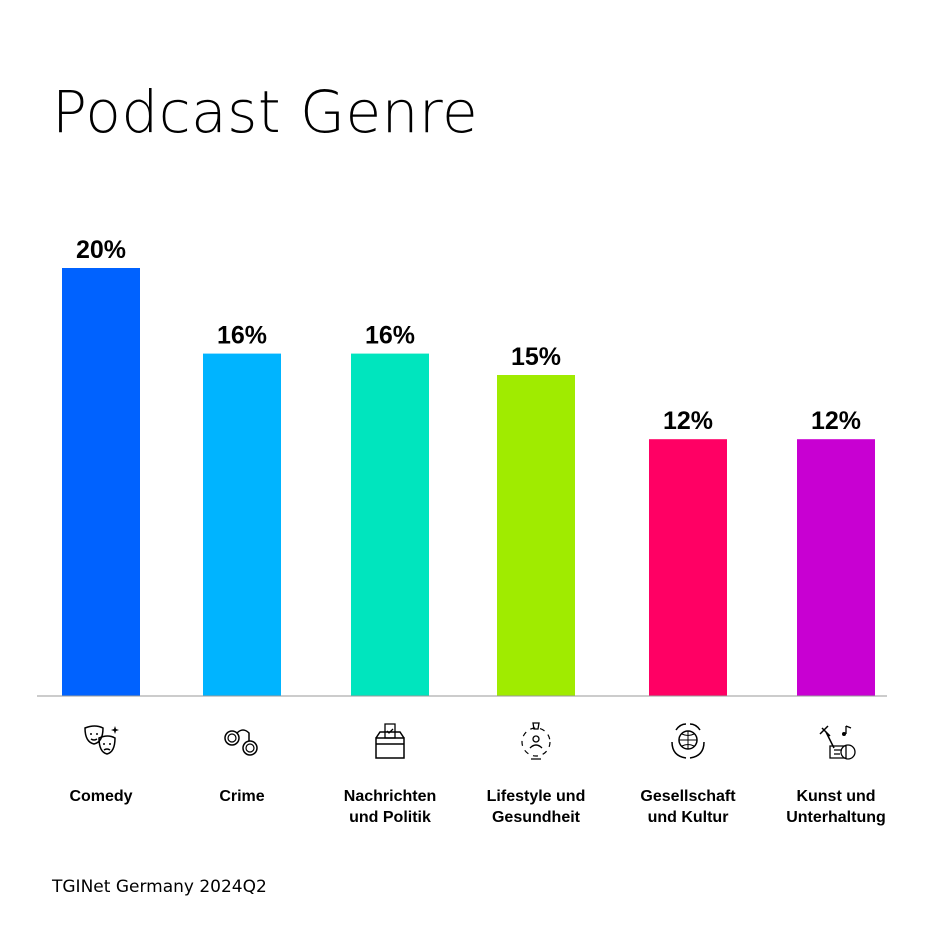  I want to click on lifestyle-health-icon, so click(536, 742).